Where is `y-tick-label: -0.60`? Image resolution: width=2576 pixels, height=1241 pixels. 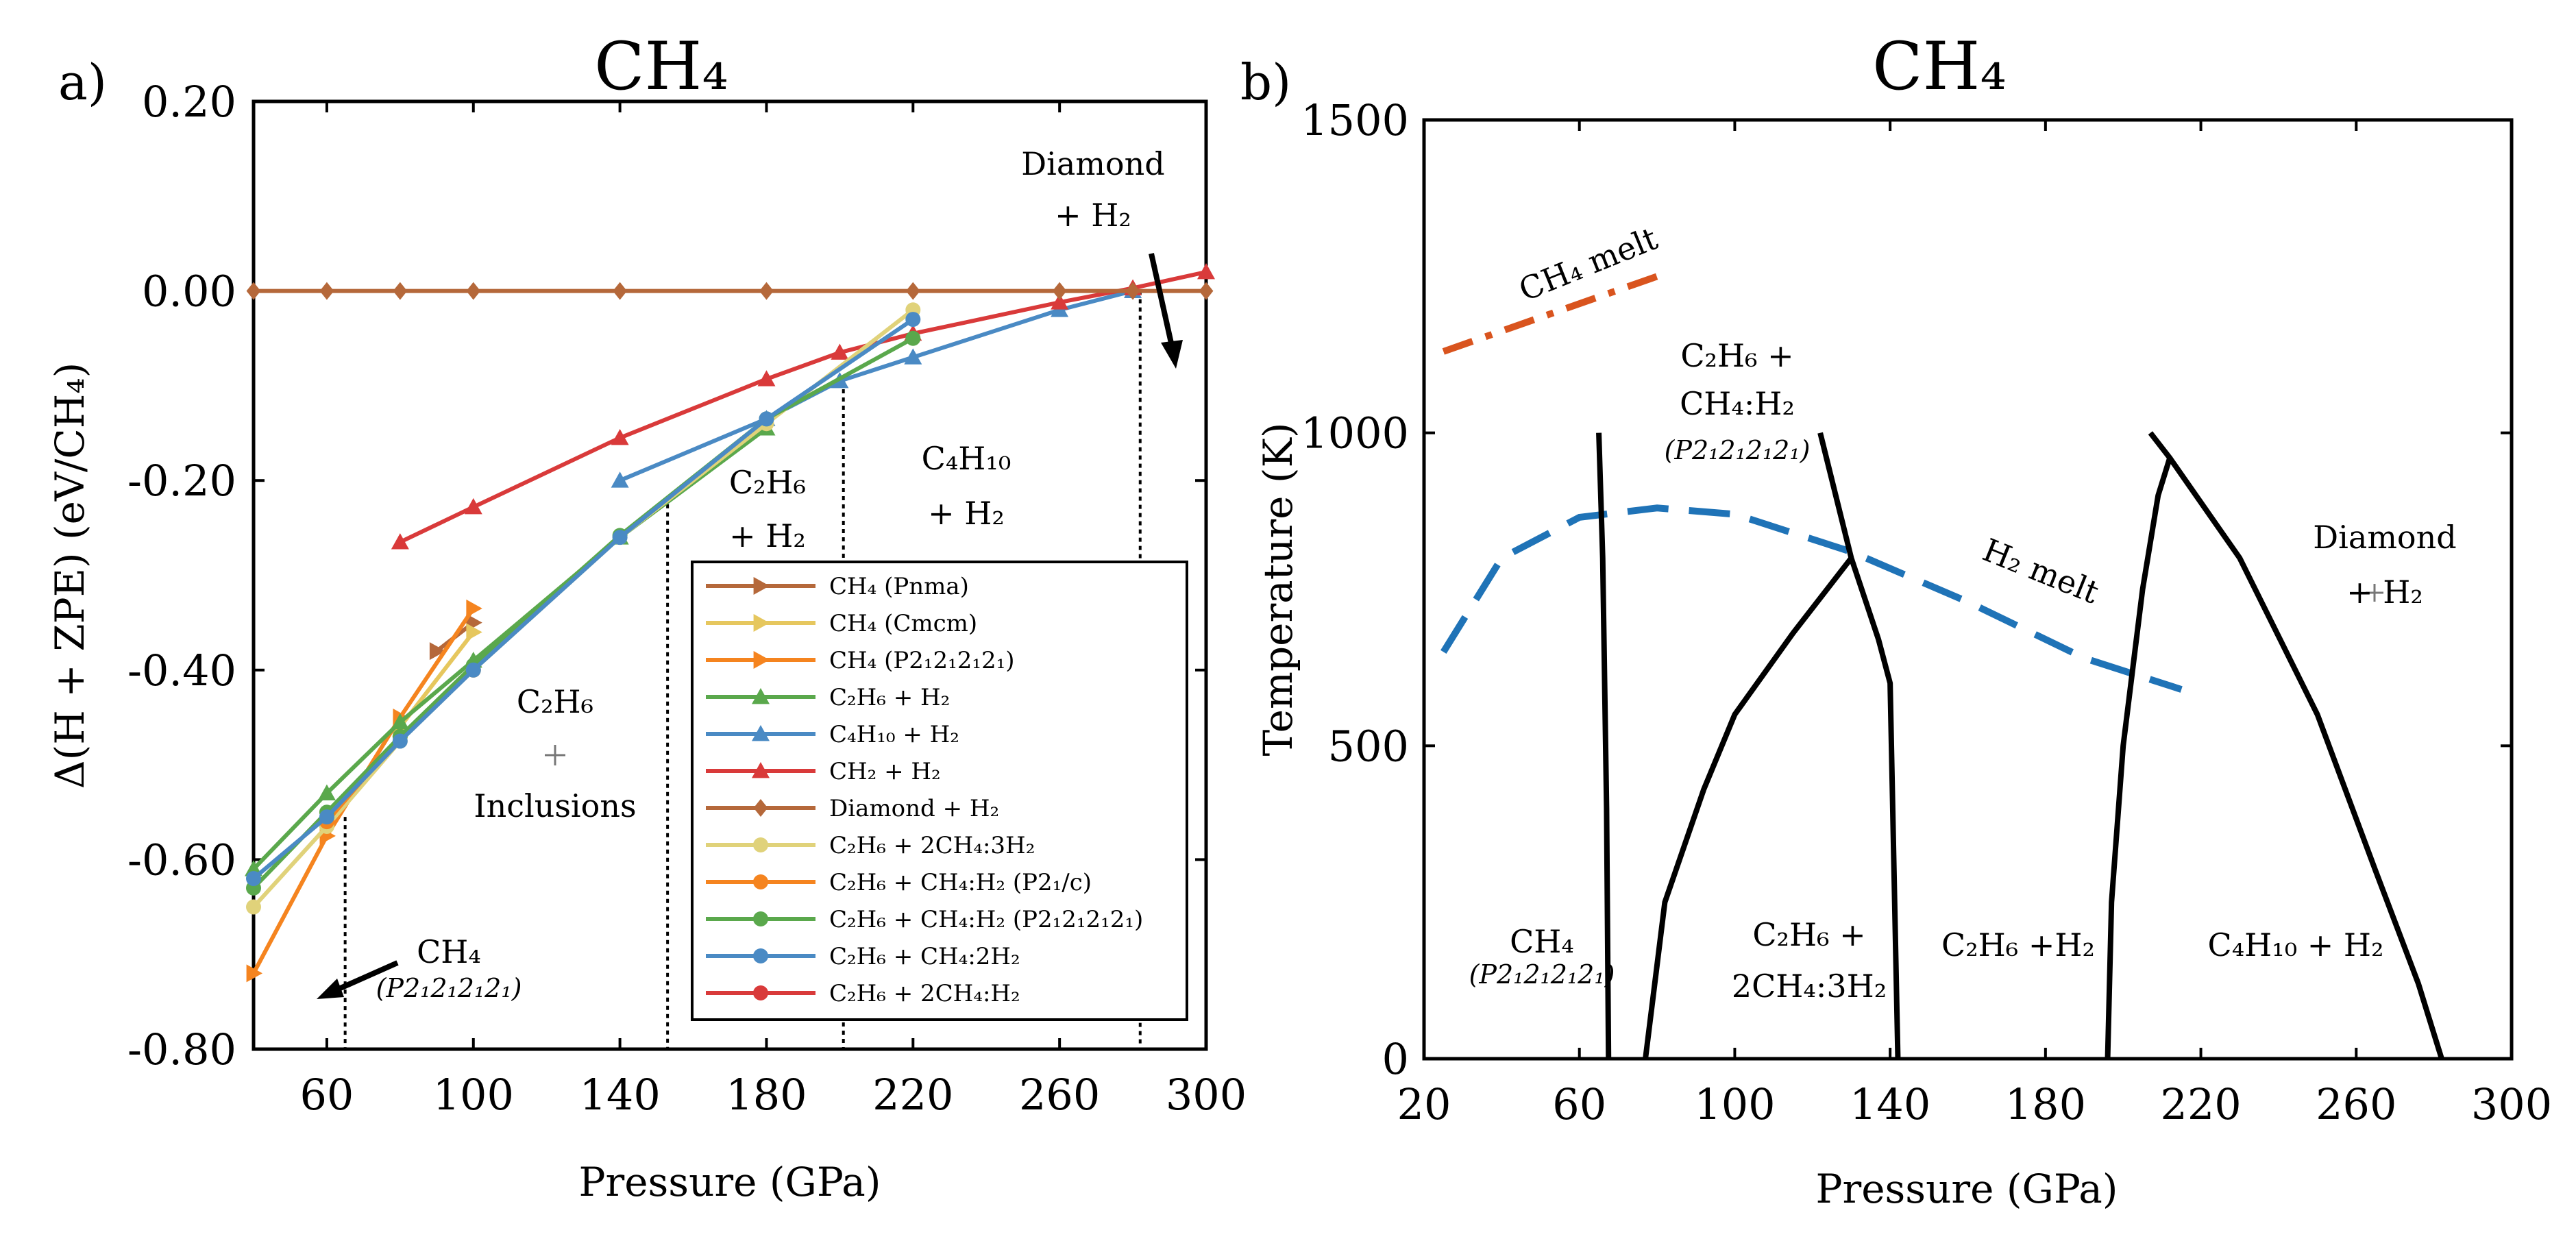 y-tick-label: -0.60 is located at coordinates (182, 860).